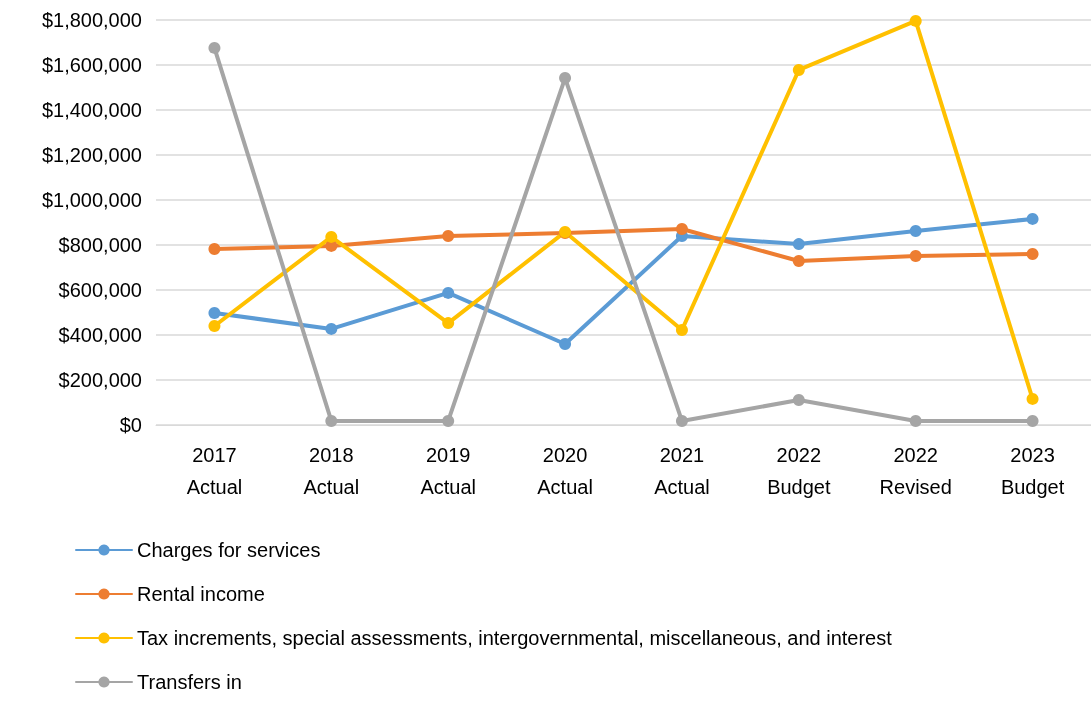 The height and width of the screenshot is (708, 1091). Describe the element at coordinates (515, 638) in the screenshot. I see `legend-label: Tax increments, special assessments, intergovernmental, miscellaneous, and interest` at that location.